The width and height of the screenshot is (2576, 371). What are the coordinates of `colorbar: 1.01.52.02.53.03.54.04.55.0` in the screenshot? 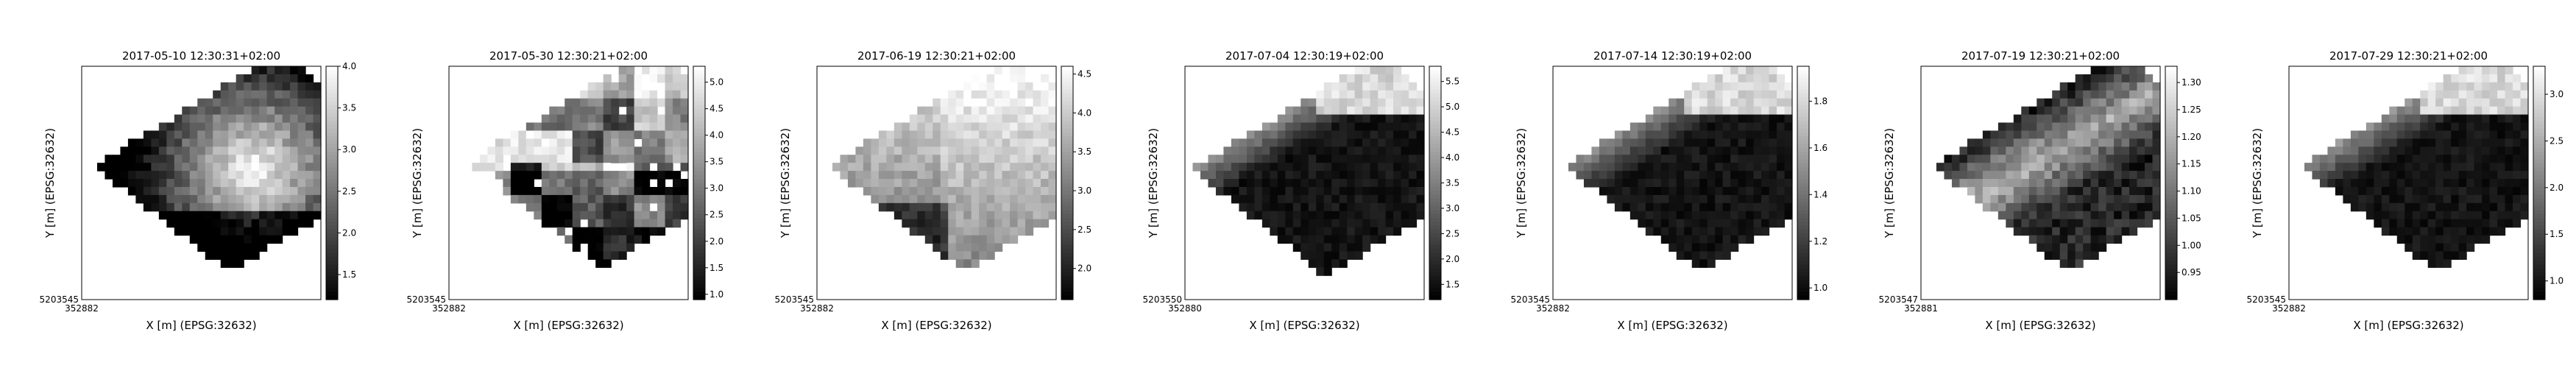 It's located at (708, 183).